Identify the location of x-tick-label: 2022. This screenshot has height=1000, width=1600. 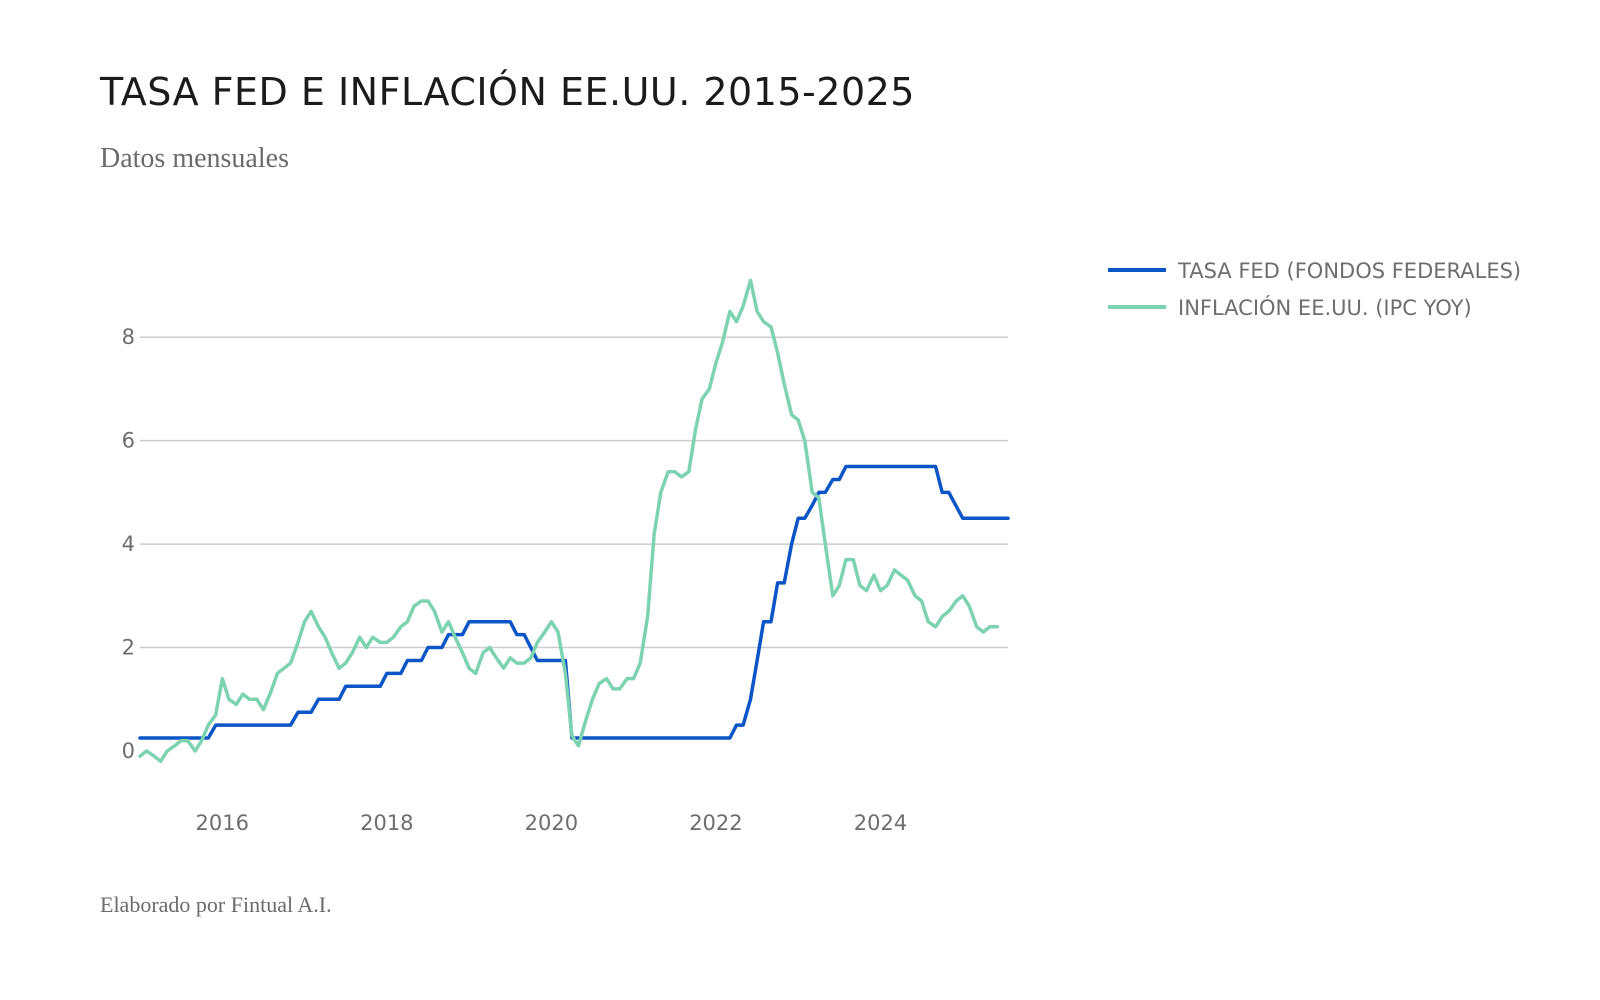
(715, 823).